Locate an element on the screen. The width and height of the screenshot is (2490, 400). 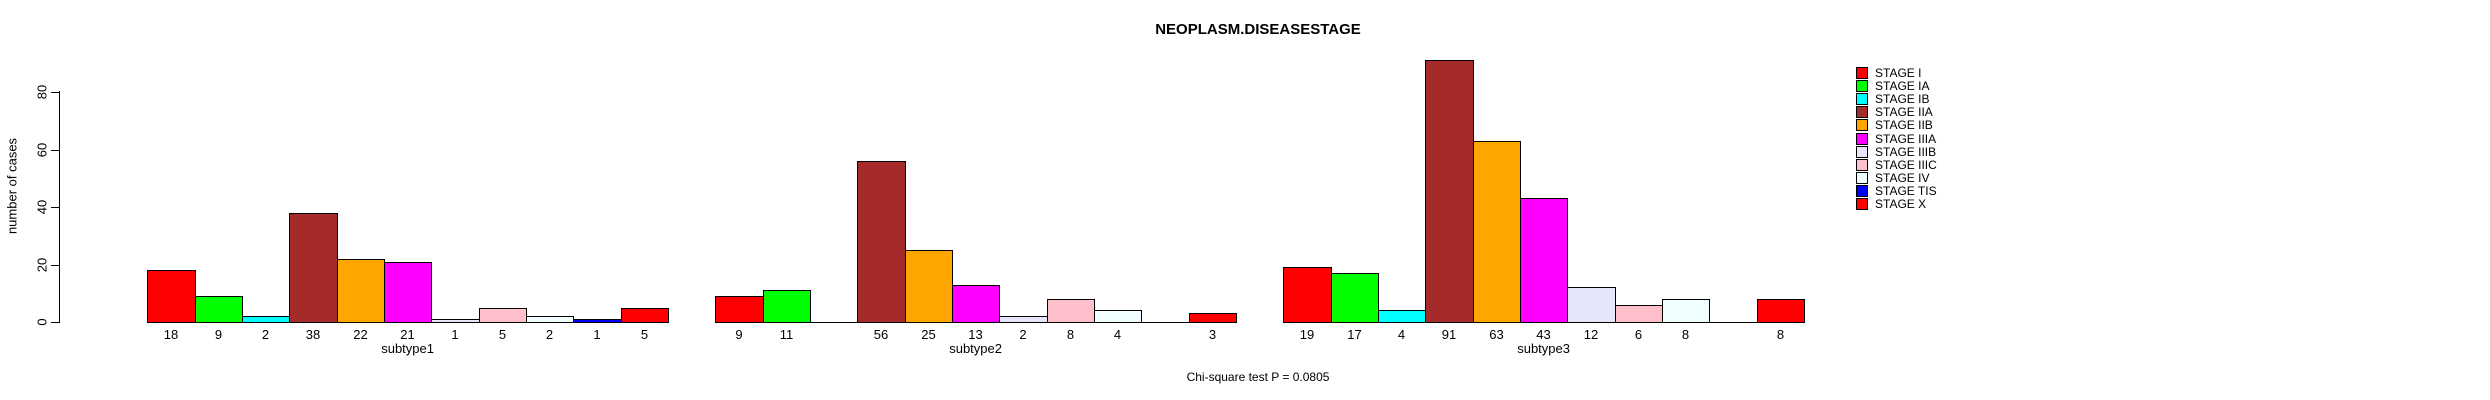
legend-label: STAGE IIA is located at coordinates (1904, 112).